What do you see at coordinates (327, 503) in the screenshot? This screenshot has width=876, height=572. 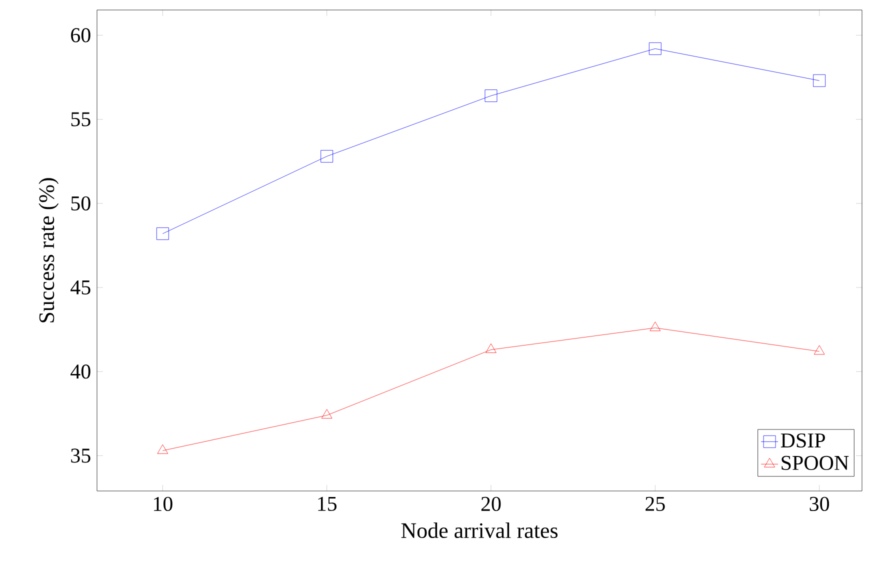 I see `x-tick-label: 15` at bounding box center [327, 503].